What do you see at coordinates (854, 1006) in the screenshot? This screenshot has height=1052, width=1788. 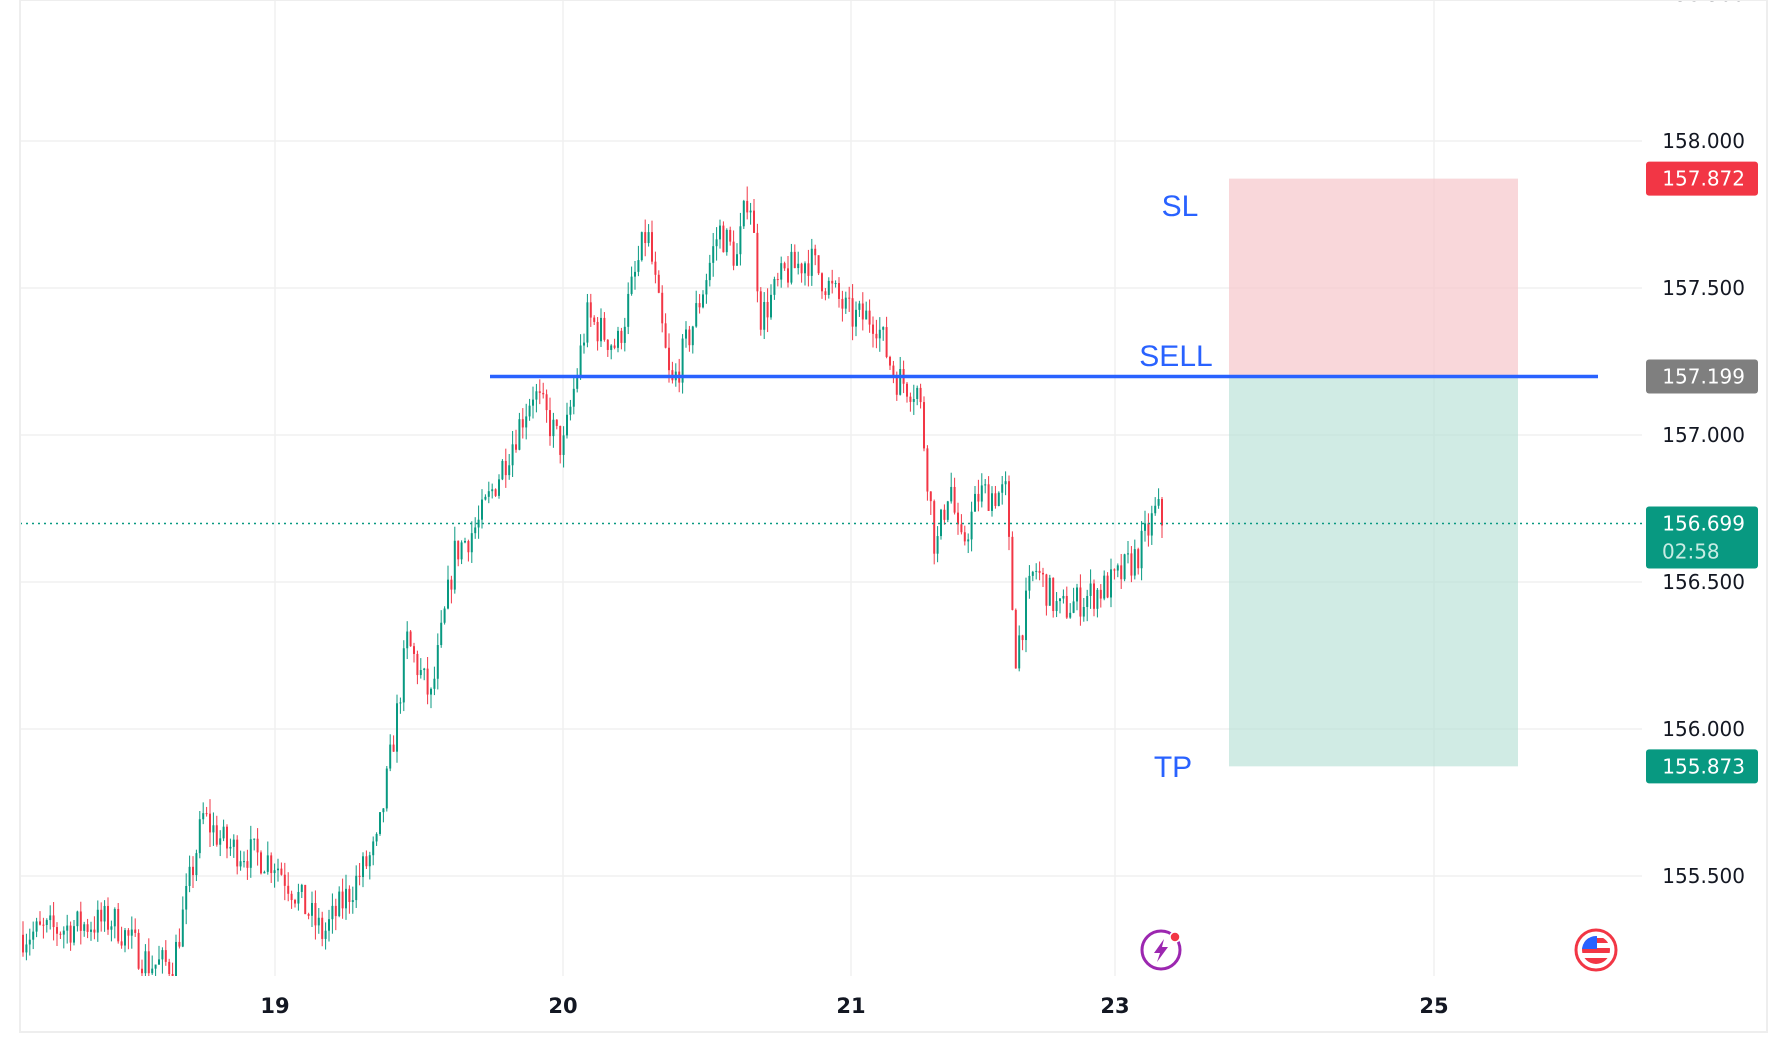 I see `time-axis: 19 20 21 23 25` at bounding box center [854, 1006].